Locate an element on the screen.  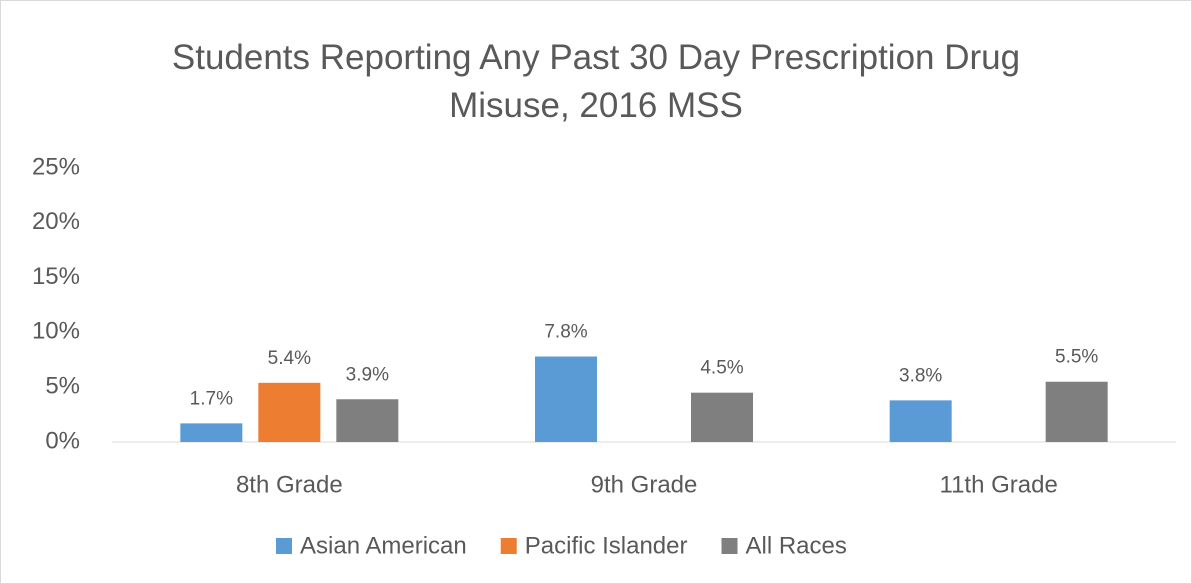
y-tick-label: 15% is located at coordinates (56, 276).